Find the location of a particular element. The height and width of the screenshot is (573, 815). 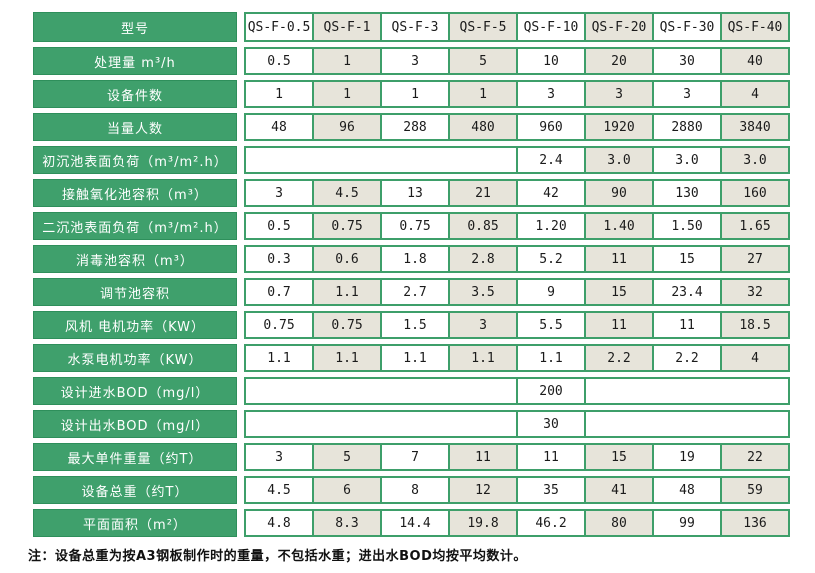

row-cells: 2.4 3.0 3.0 3.0 is located at coordinates (517, 160).